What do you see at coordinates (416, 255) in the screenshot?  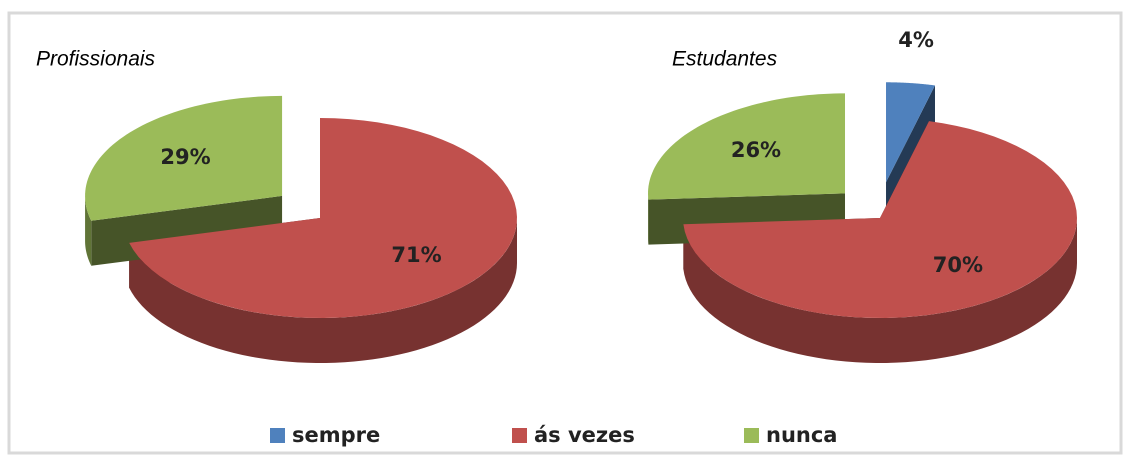 I see `data-label: 71%` at bounding box center [416, 255].